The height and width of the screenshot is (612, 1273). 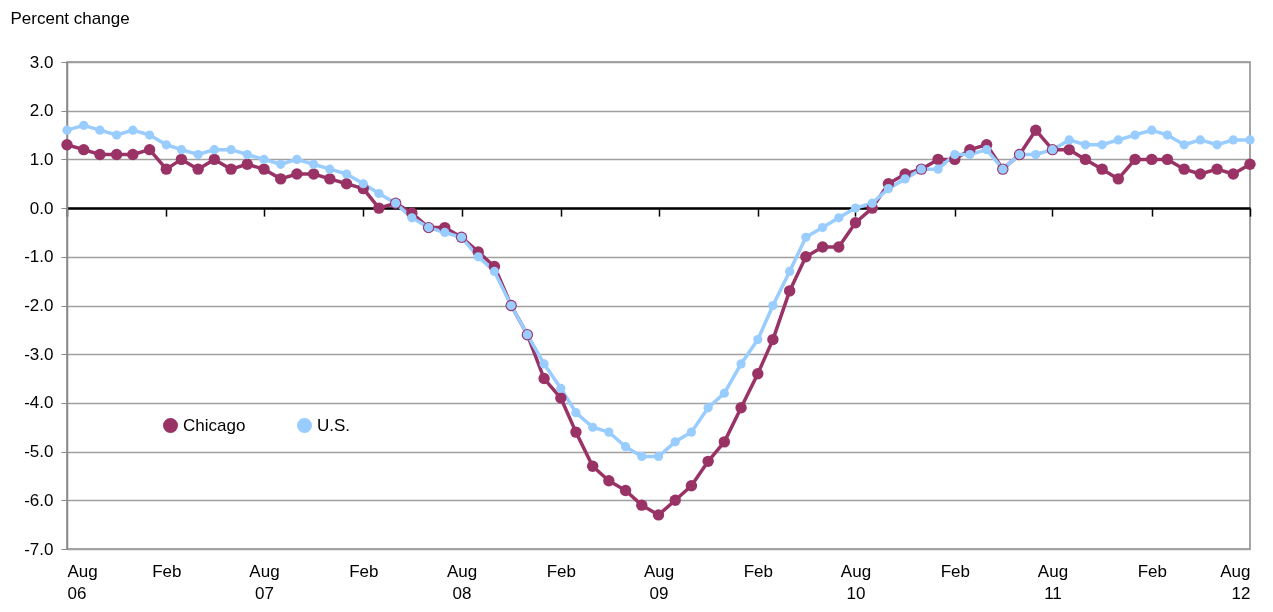 What do you see at coordinates (39, 452) in the screenshot?
I see `y-tick-label: -5.0` at bounding box center [39, 452].